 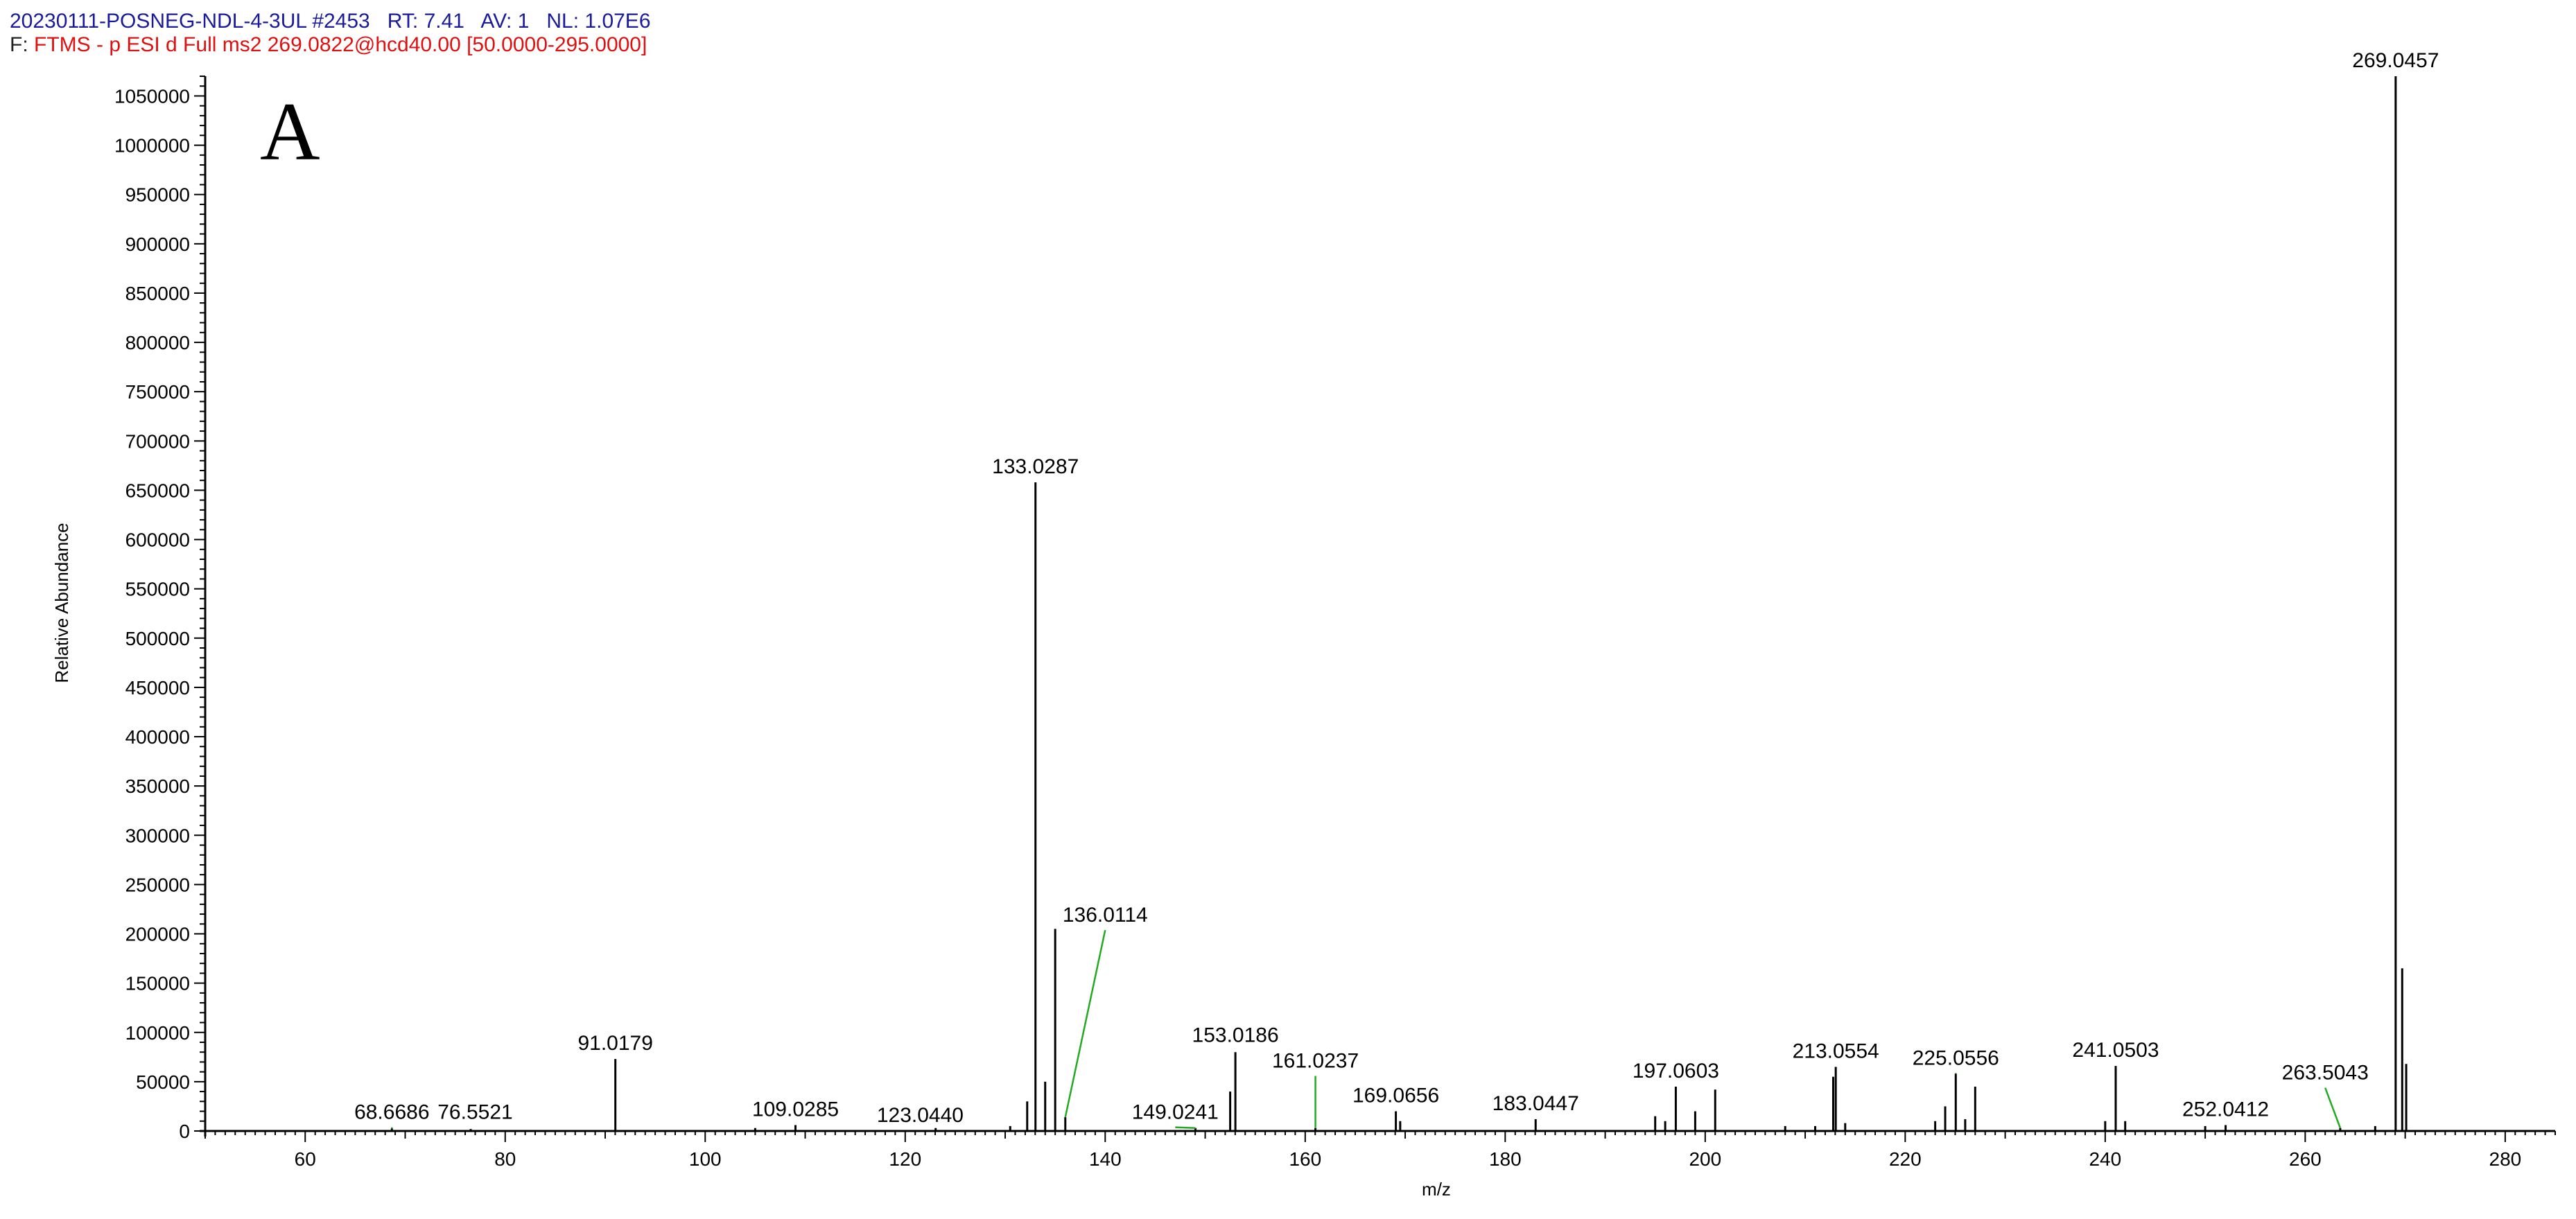 What do you see at coordinates (2395, 61) in the screenshot?
I see `peak-label: 269.0457` at bounding box center [2395, 61].